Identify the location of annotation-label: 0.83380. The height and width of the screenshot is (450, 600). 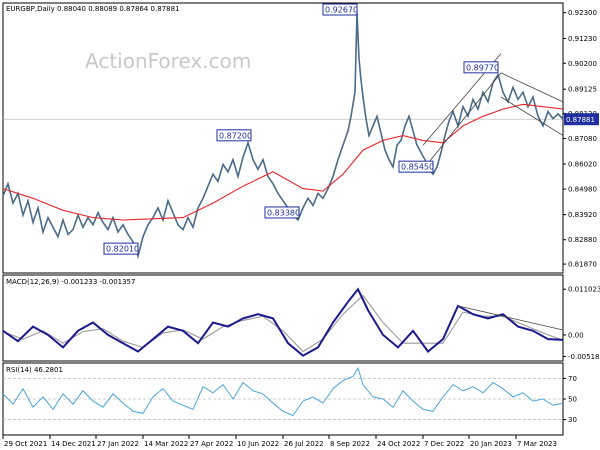
(283, 212).